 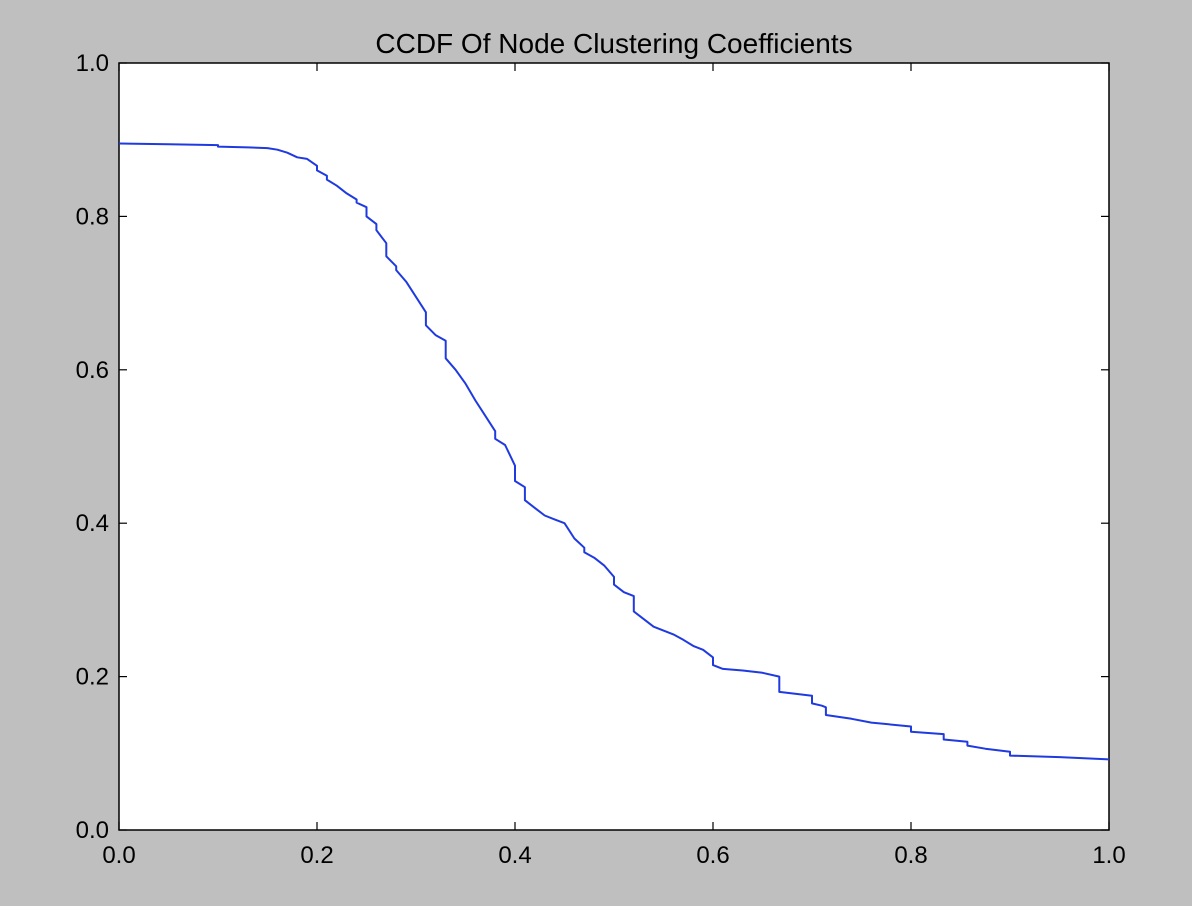 What do you see at coordinates (118, 855) in the screenshot?
I see `x-tick-label: 0.0` at bounding box center [118, 855].